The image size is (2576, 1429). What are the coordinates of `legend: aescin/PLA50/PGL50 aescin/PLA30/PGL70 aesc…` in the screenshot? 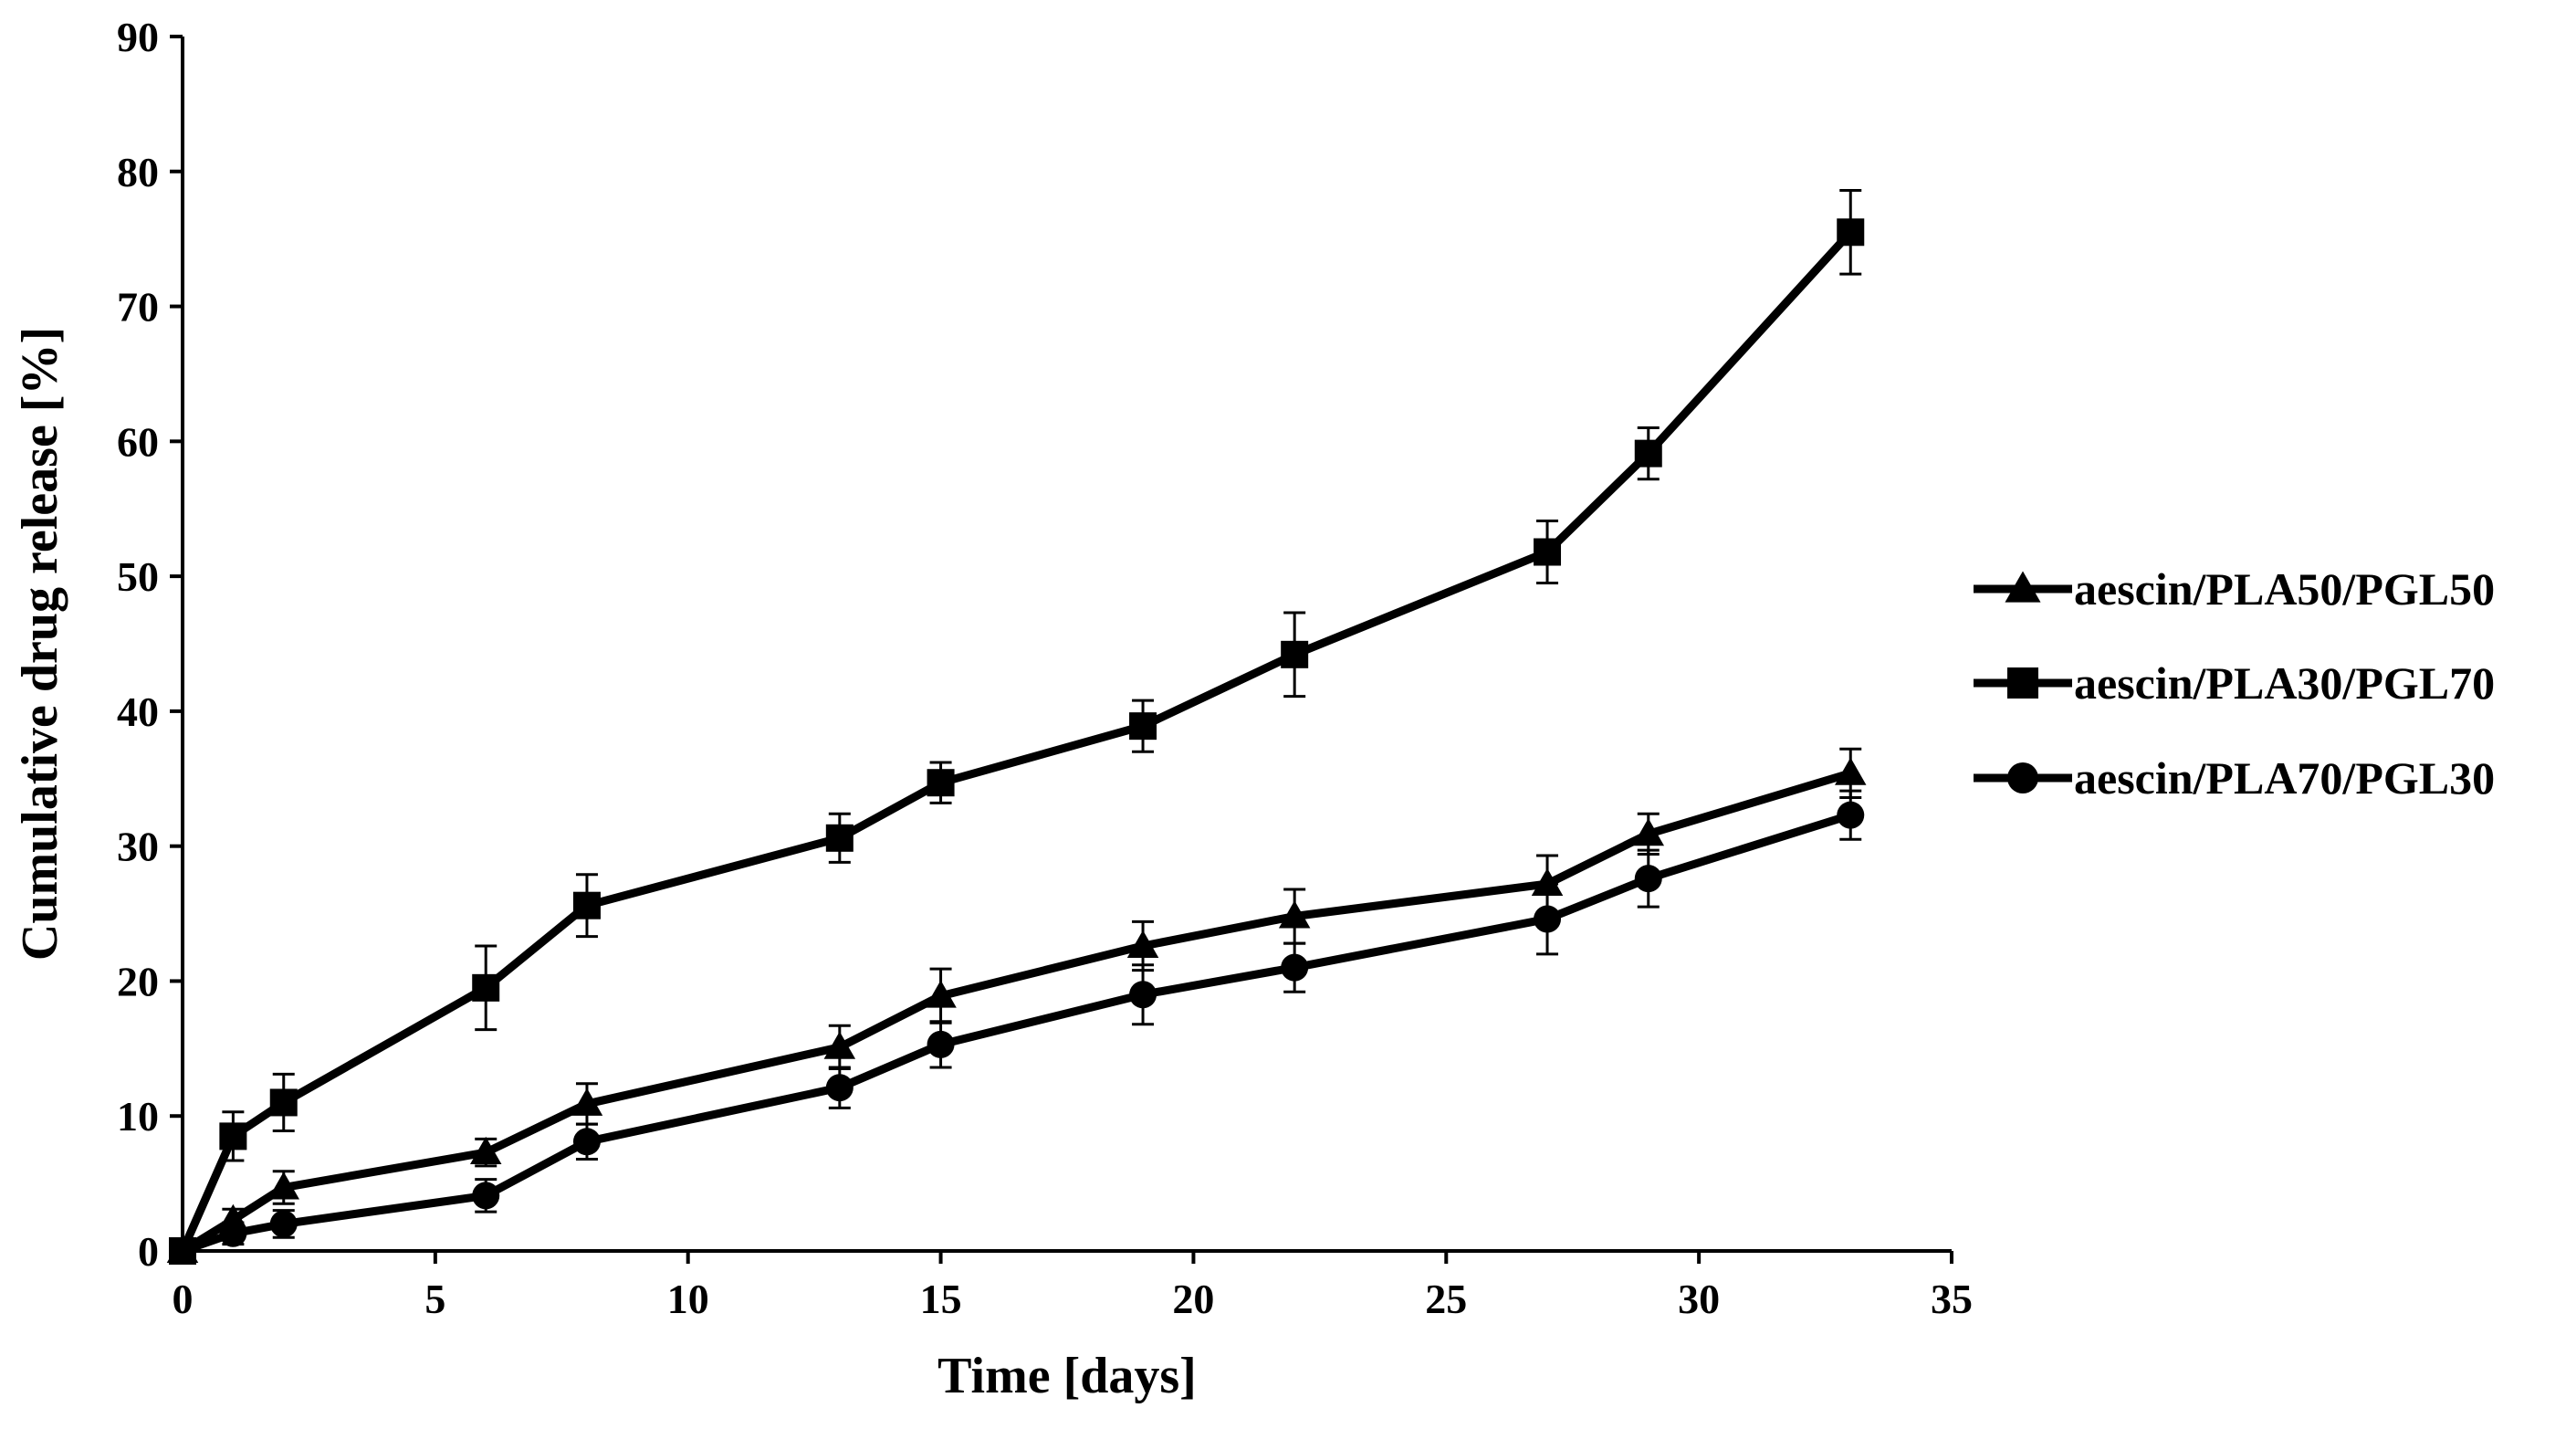 It's located at (2234, 684).